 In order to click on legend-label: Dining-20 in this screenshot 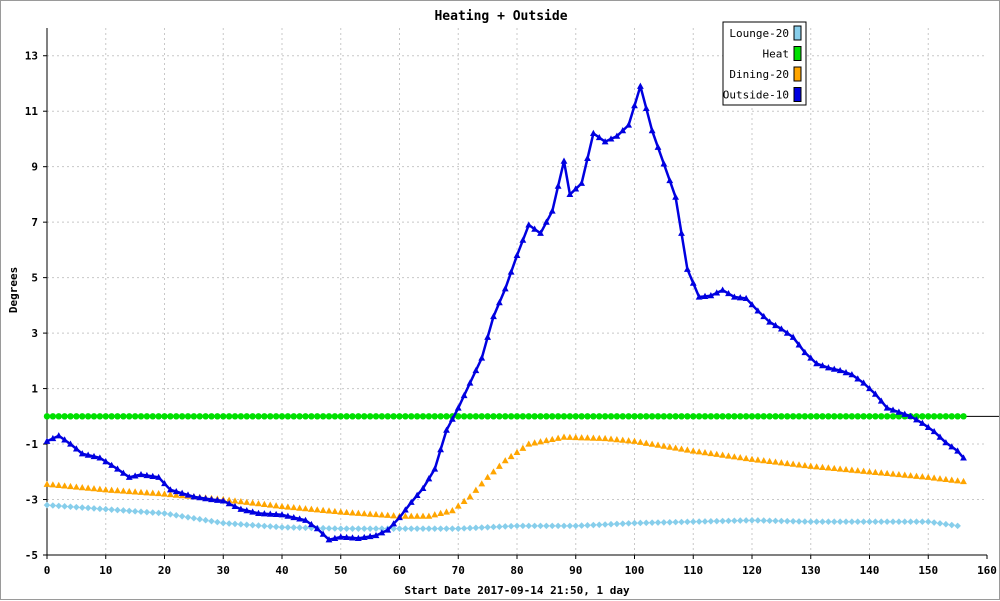, I will do `click(759, 74)`.